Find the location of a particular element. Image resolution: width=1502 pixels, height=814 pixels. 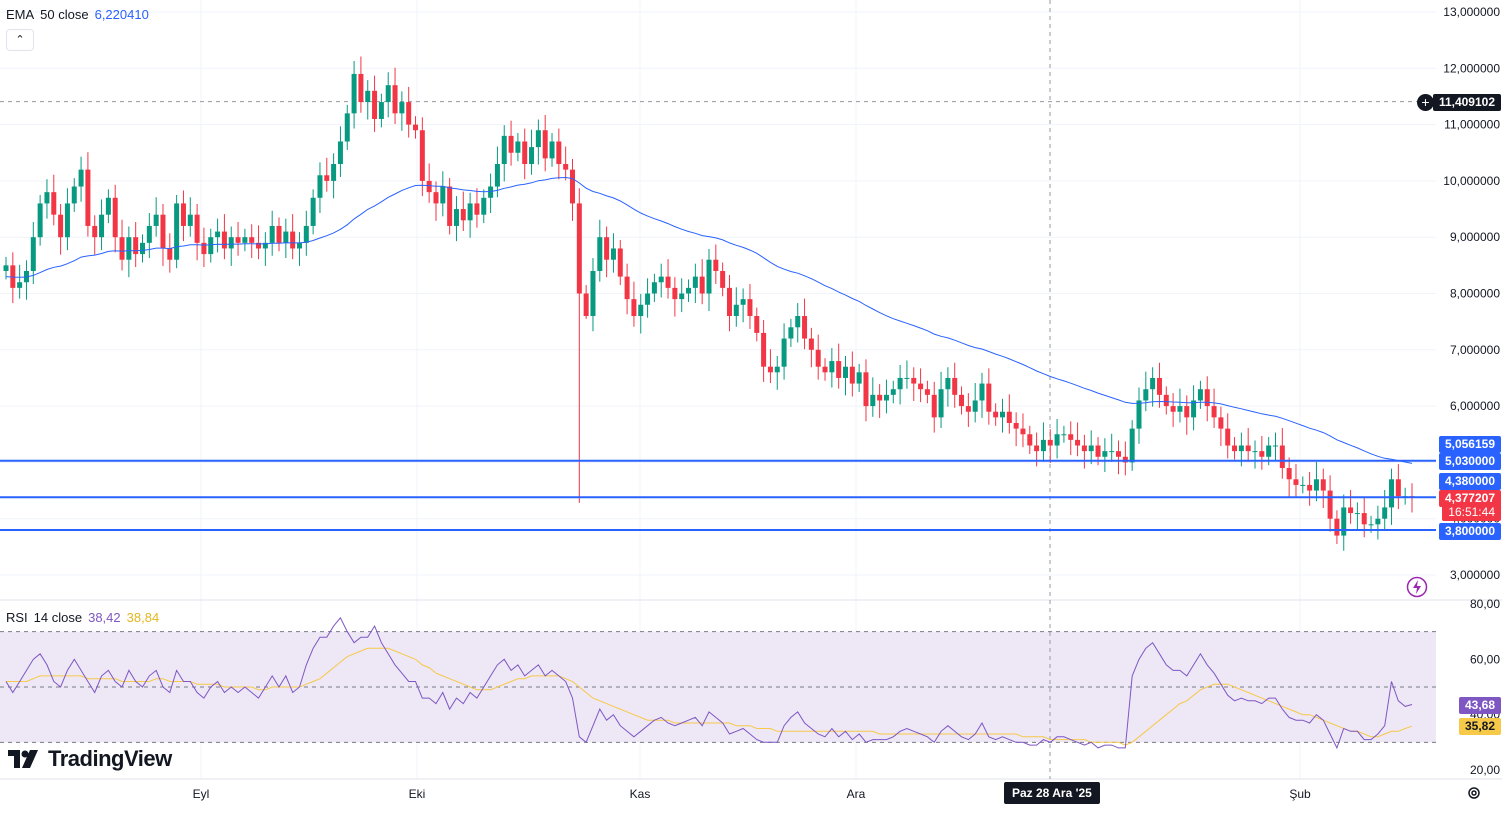

add-alert-icon: + is located at coordinates (1425, 102).